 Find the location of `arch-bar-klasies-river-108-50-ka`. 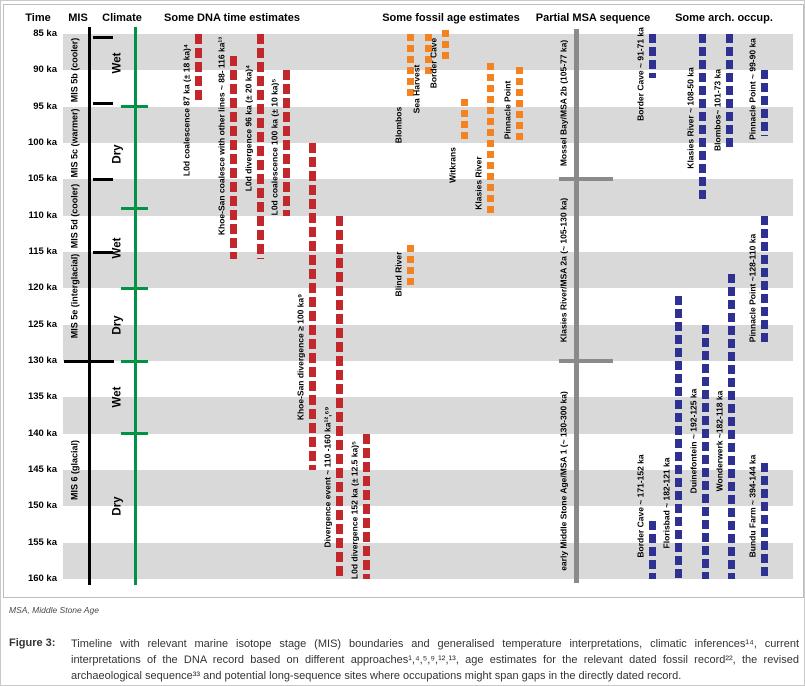

arch-bar-klasies-river-108-50-ka is located at coordinates (702, 118).